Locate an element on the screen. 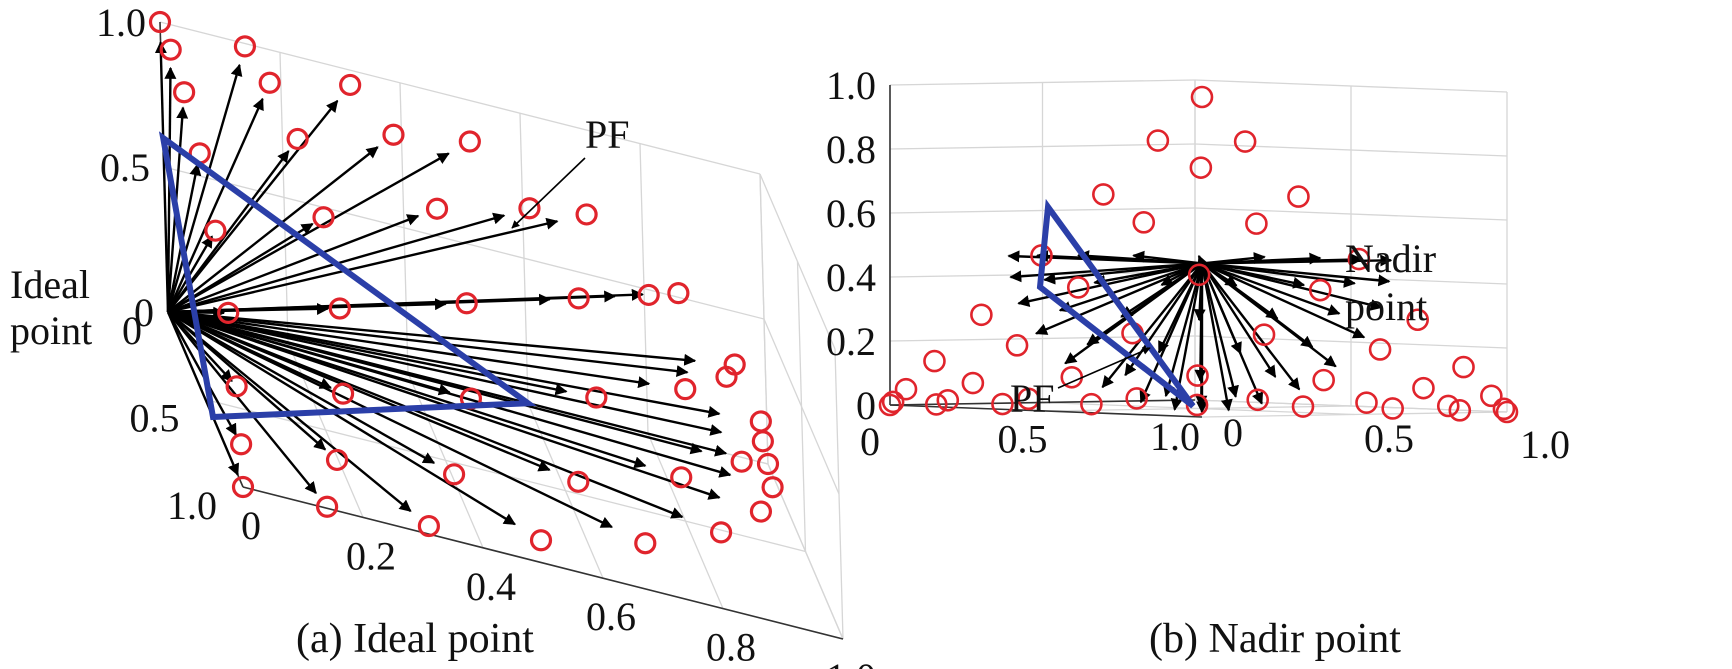 This screenshot has width=1732, height=669. panel-a-z-tick-label: 0 is located at coordinates (144, 312).